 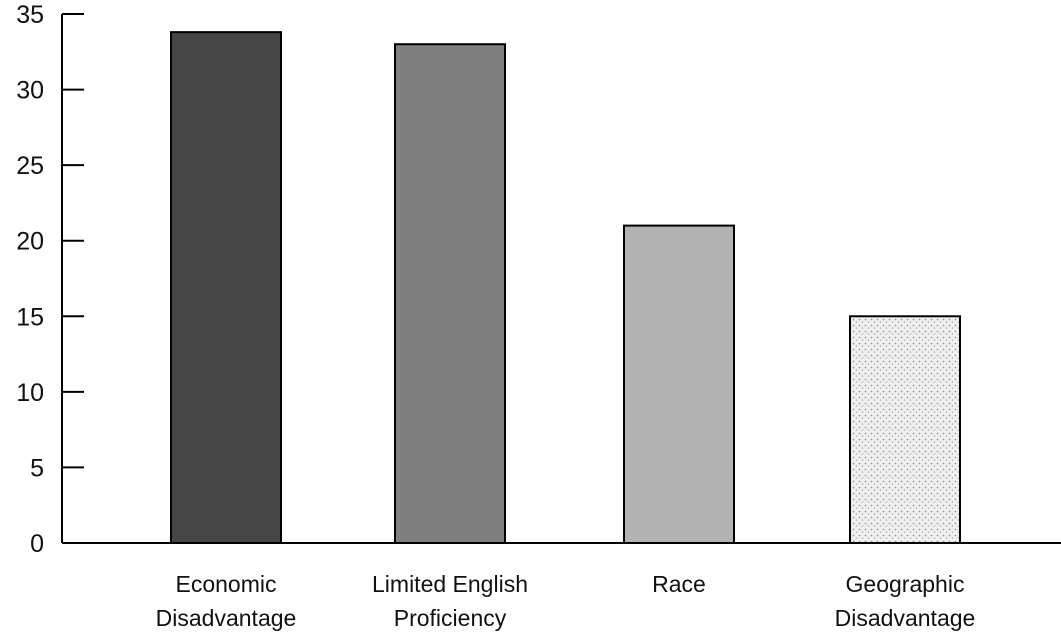 I want to click on y-tick-label: 25, so click(x=30, y=166).